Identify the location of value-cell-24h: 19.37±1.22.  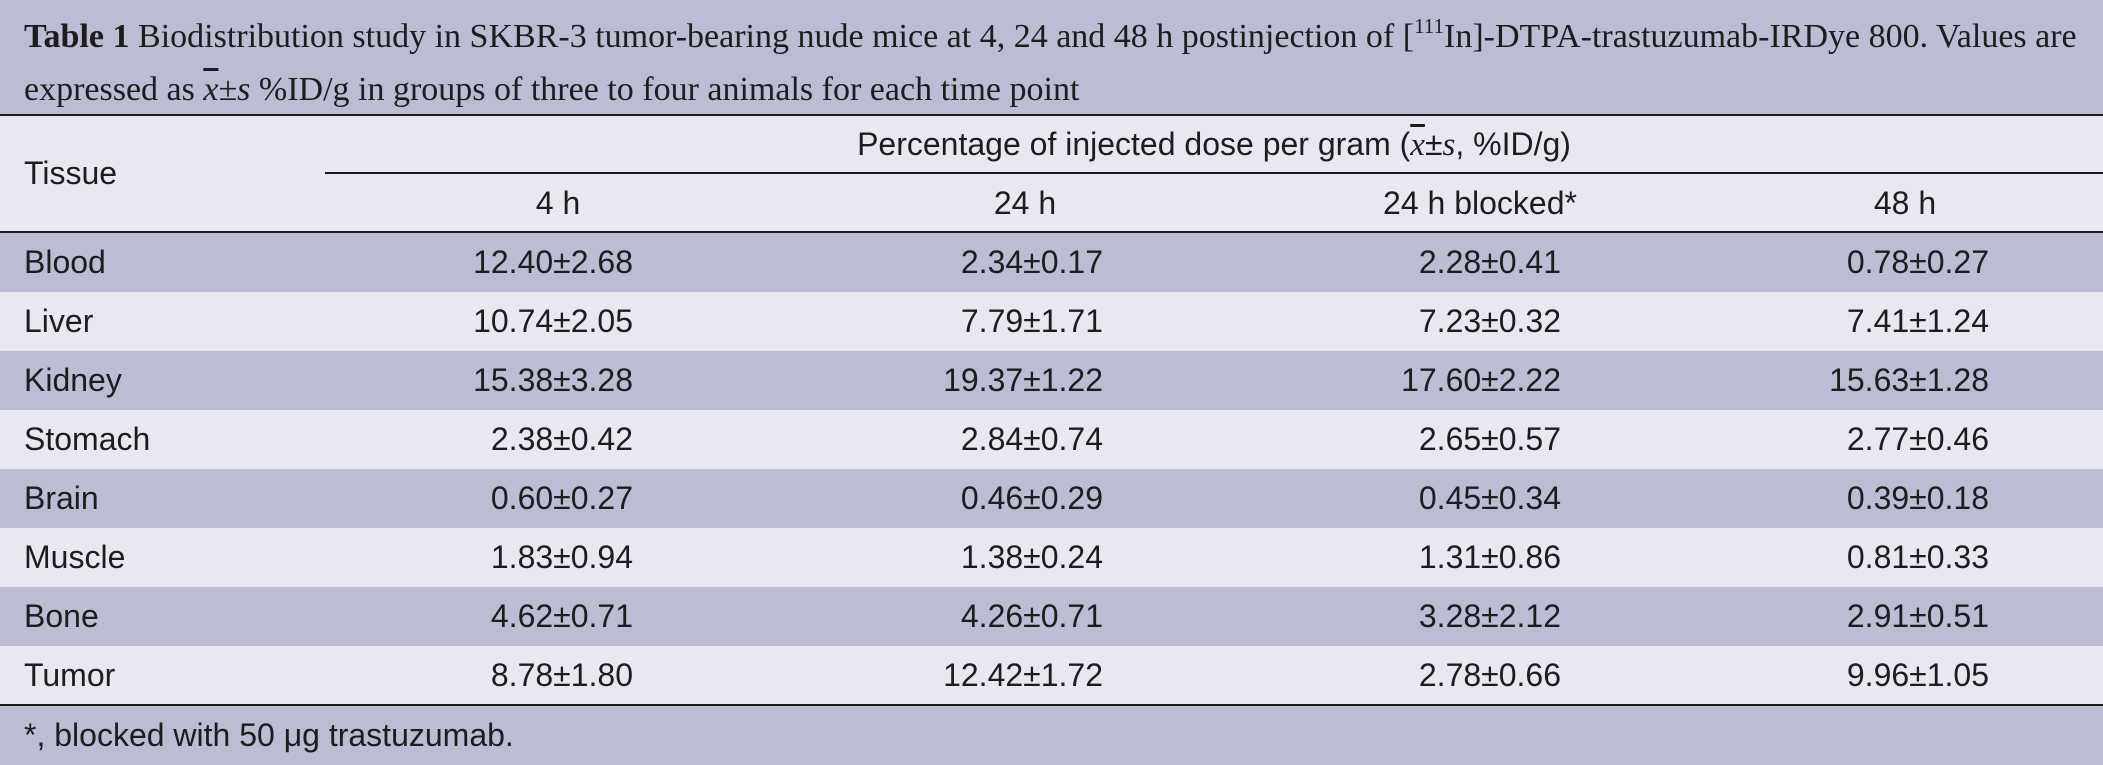
(1023, 380).